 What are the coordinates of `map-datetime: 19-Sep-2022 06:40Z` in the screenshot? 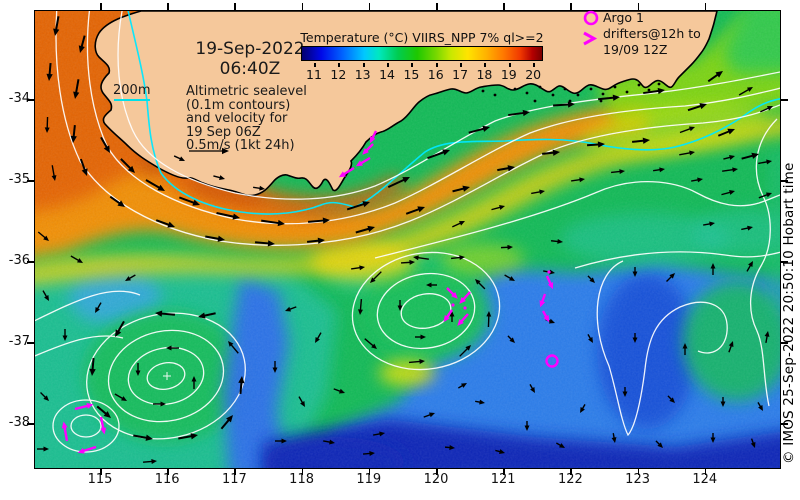 It's located at (250, 59).